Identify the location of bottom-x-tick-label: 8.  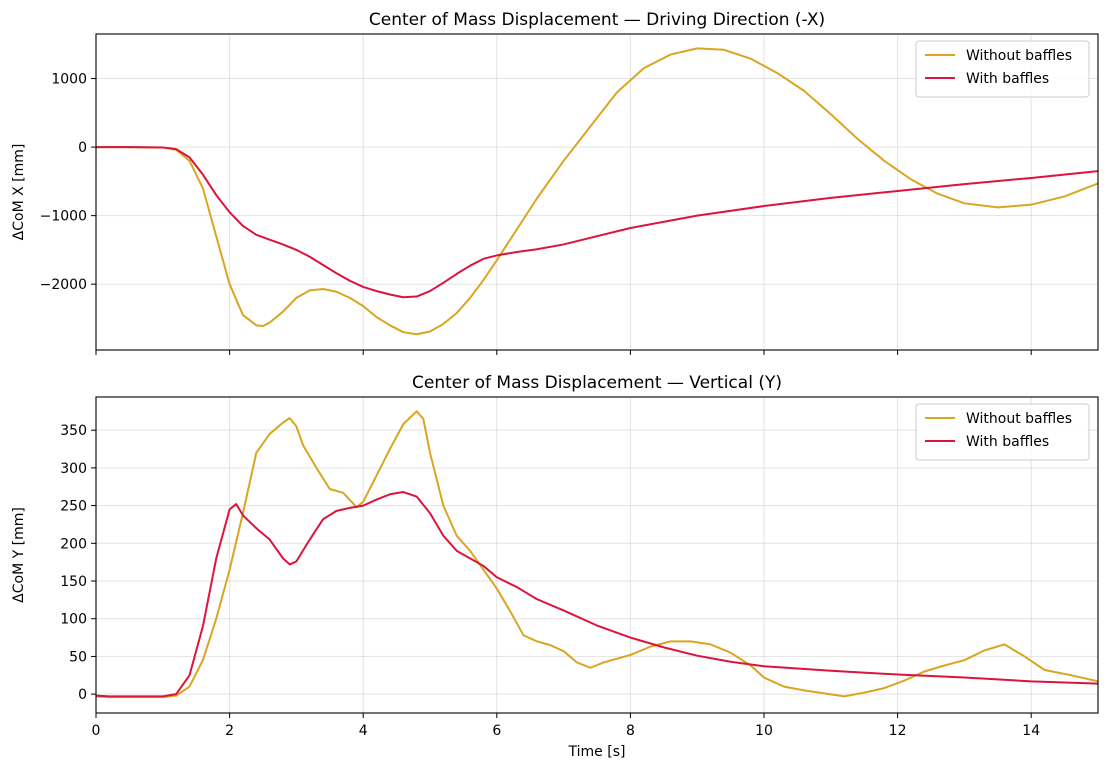
(630, 731).